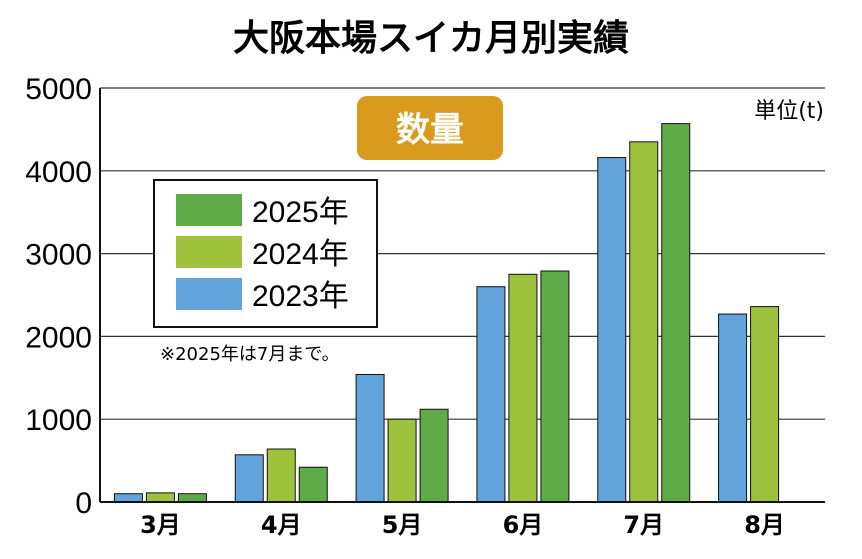  What do you see at coordinates (612, 330) in the screenshot?
I see `bar-2023年-7月` at bounding box center [612, 330].